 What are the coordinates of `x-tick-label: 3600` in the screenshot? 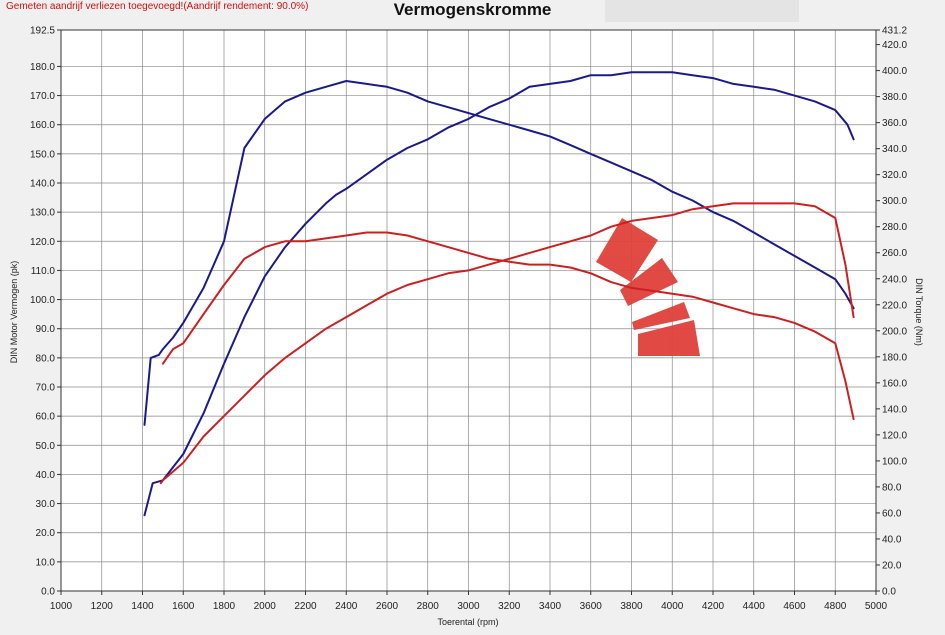 It's located at (591, 606).